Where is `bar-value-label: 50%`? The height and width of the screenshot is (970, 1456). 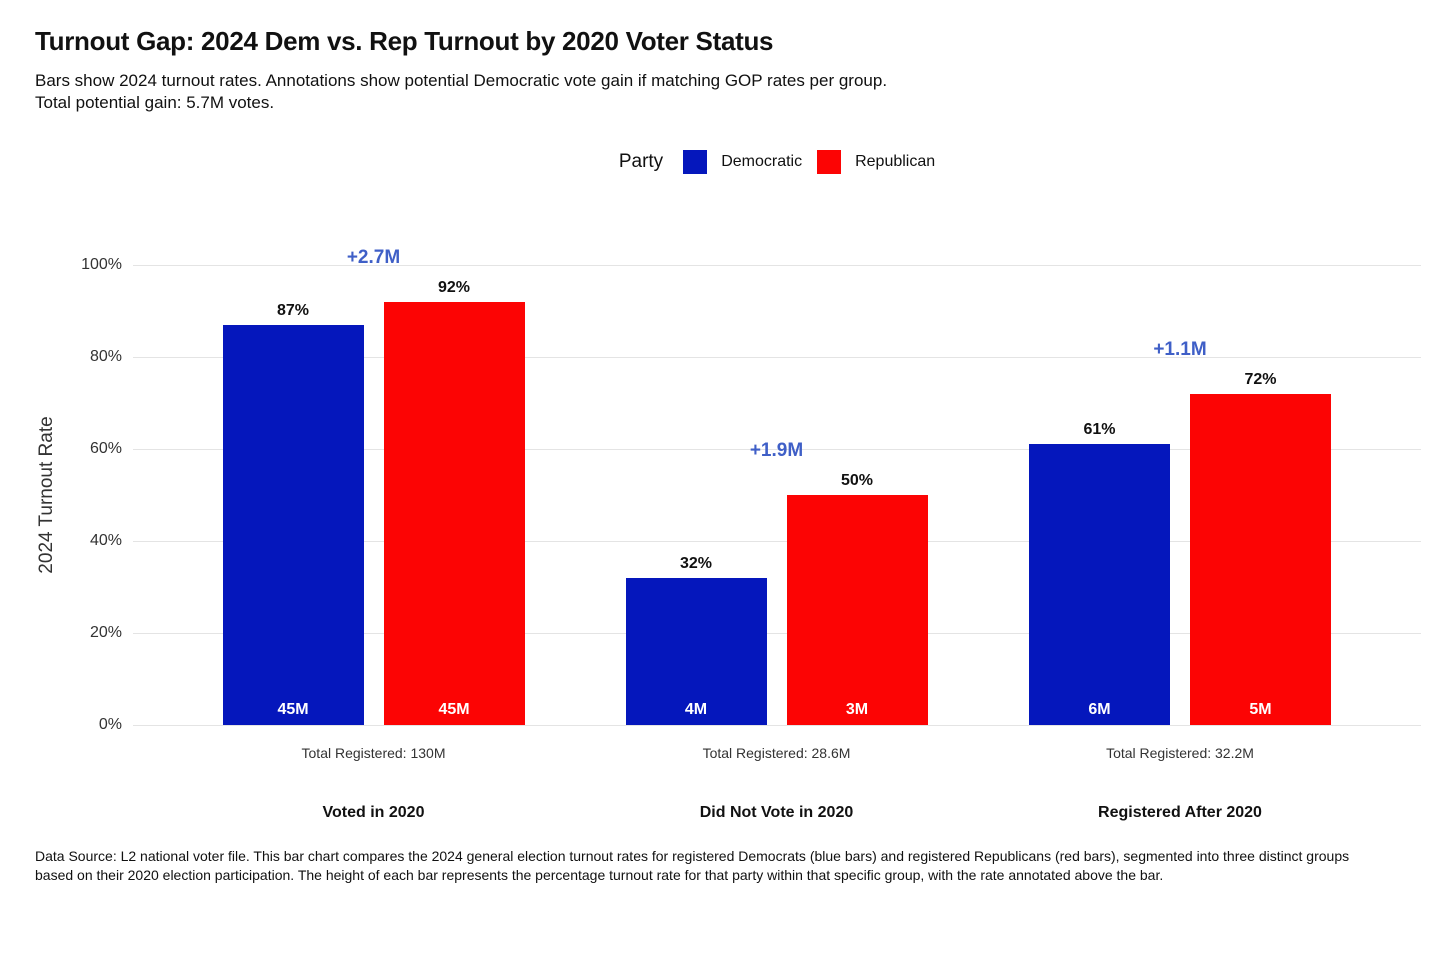 bar-value-label: 50% is located at coordinates (857, 480).